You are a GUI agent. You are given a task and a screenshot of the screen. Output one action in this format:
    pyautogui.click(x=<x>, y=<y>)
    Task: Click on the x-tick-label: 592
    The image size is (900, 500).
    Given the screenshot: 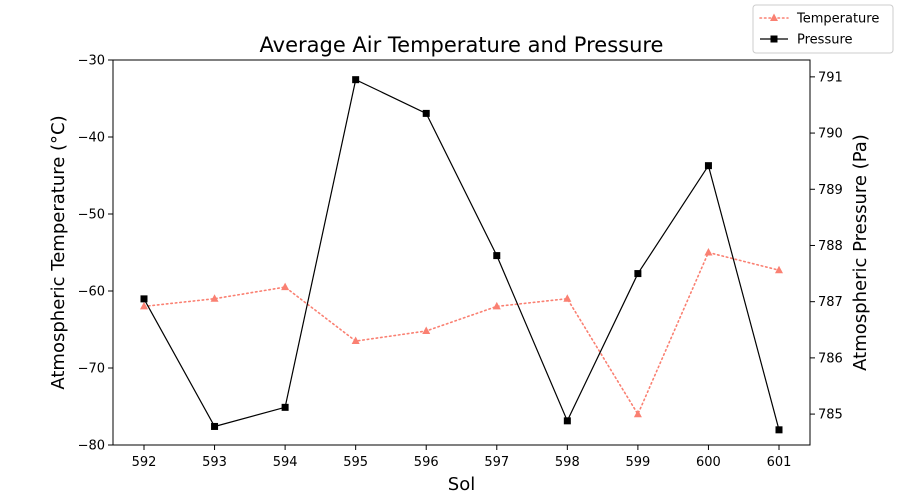 What is the action you would take?
    pyautogui.click(x=144, y=462)
    